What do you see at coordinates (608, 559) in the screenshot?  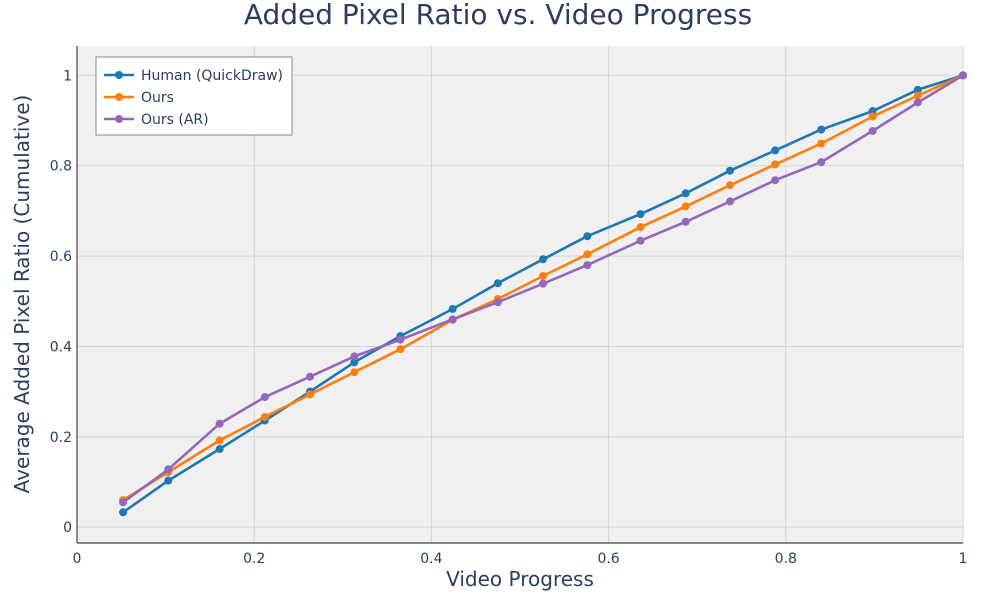 I see `x-tick-label: 0.6` at bounding box center [608, 559].